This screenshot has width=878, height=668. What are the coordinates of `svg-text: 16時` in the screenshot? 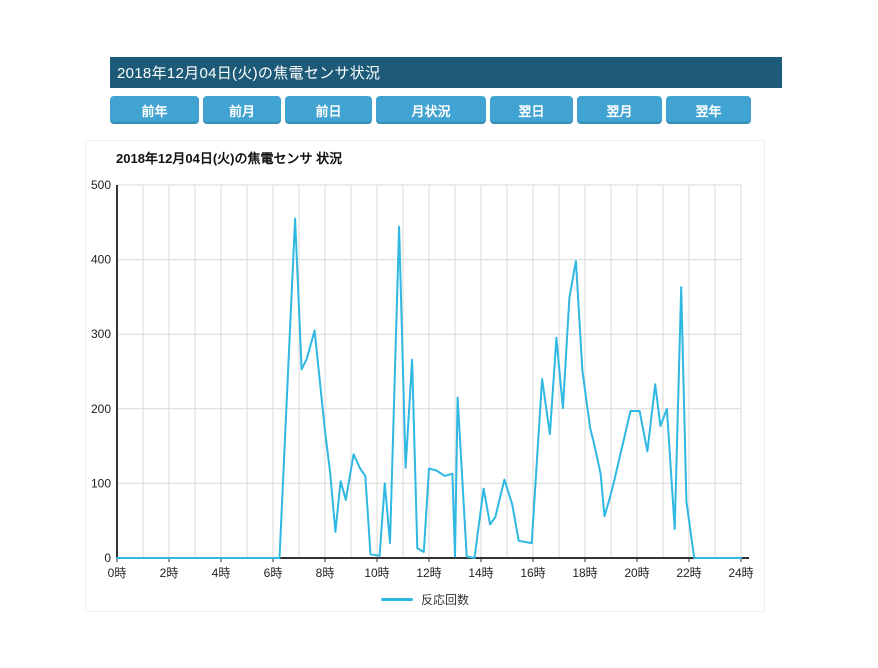 It's located at (532, 573).